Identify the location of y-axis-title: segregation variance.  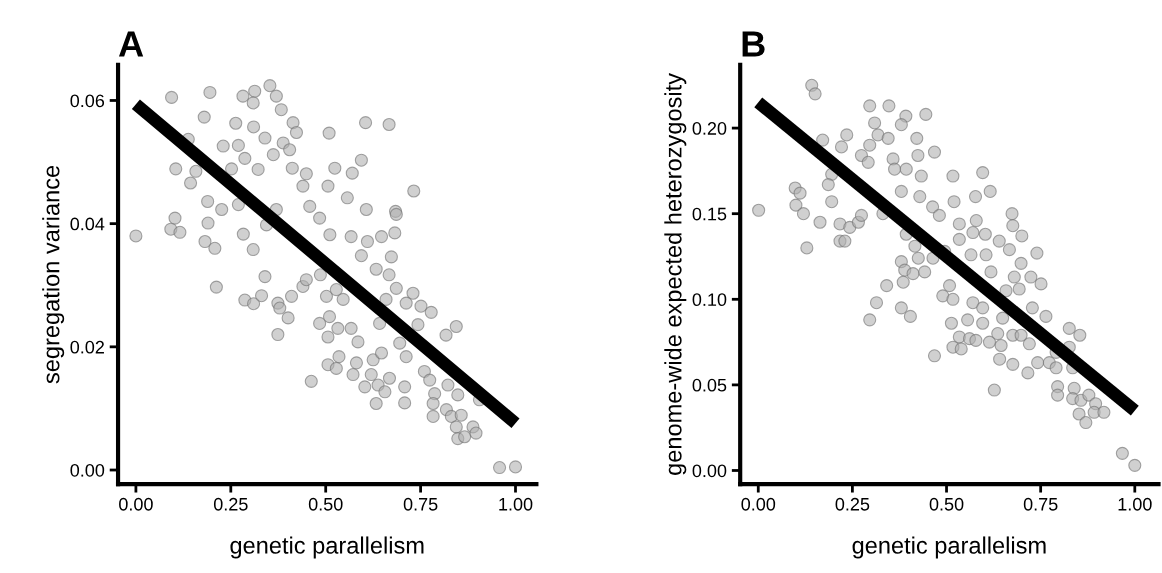
(53, 274).